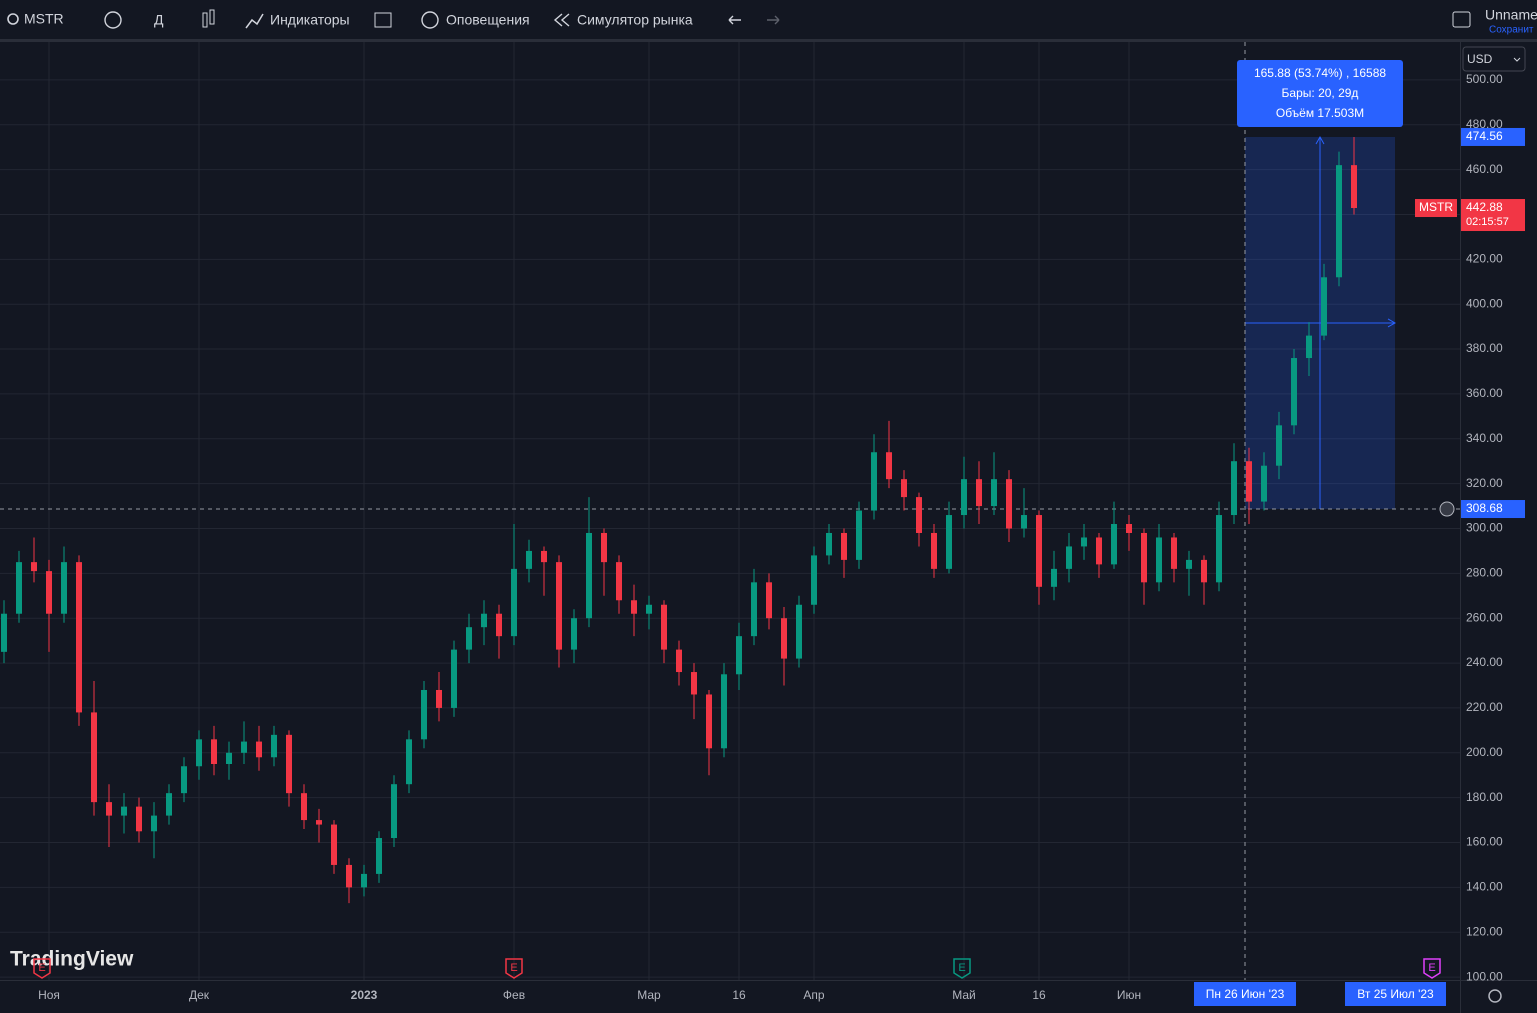  Describe the element at coordinates (310, 20) in the screenshot. I see `indicators: Индикаторы` at that location.